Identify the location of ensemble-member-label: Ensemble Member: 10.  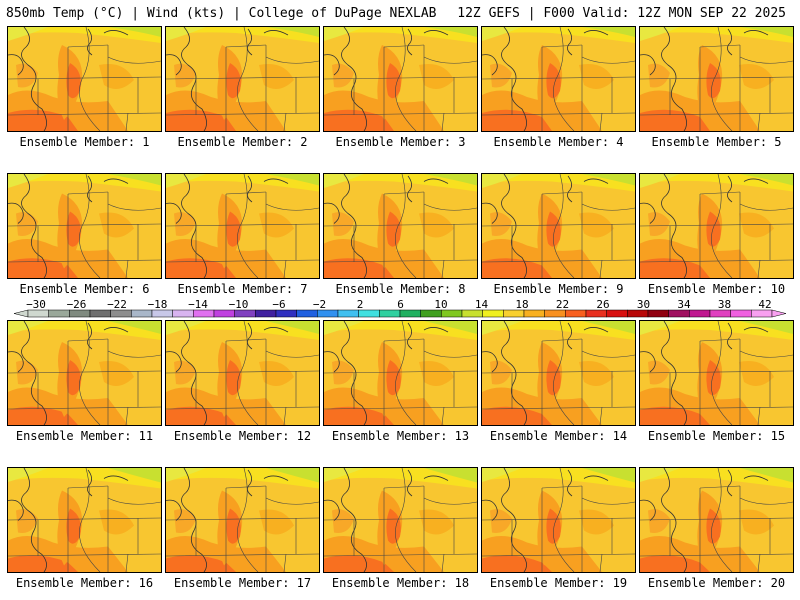
(716, 289).